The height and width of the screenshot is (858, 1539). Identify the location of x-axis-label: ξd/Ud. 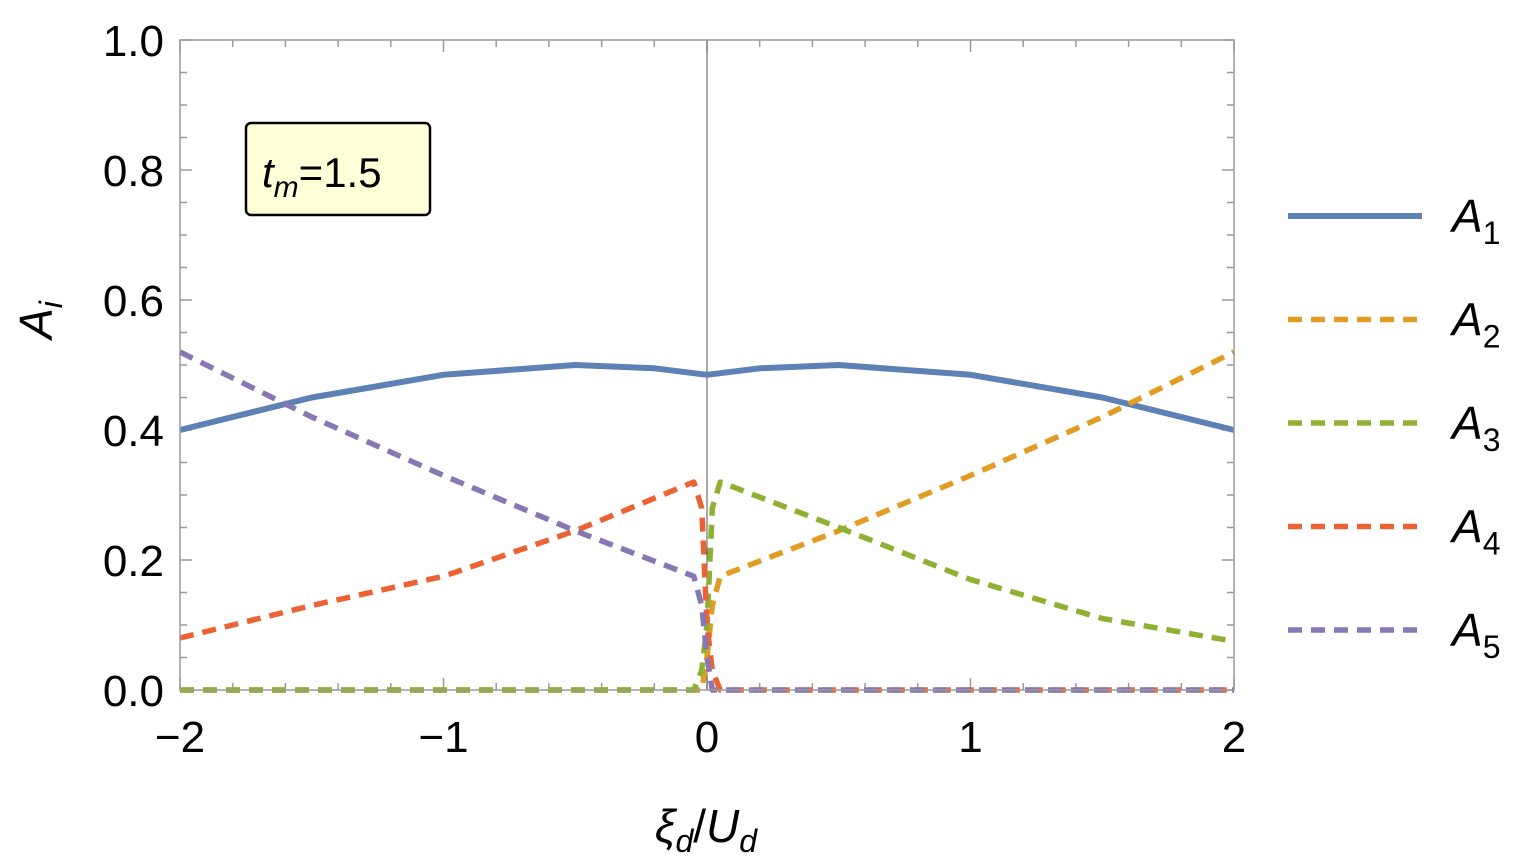
(706, 829).